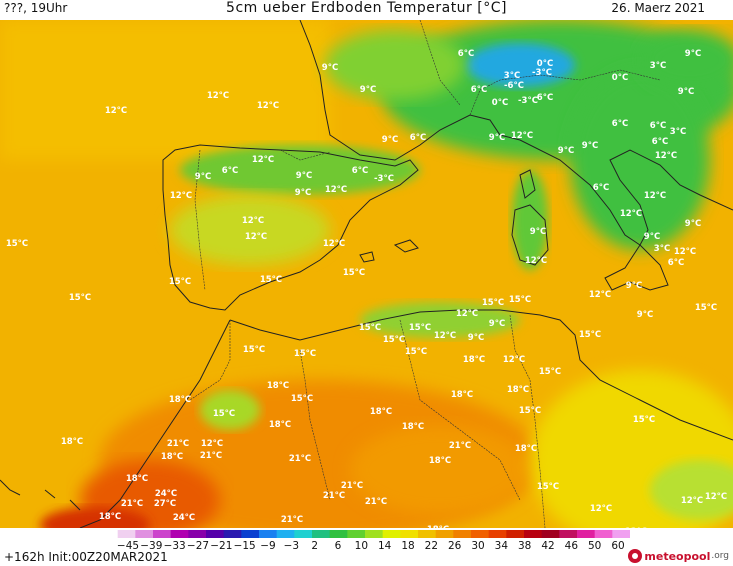 This screenshot has width=733, height=566. I want to click on spain-central-zone, so click(250, 230).